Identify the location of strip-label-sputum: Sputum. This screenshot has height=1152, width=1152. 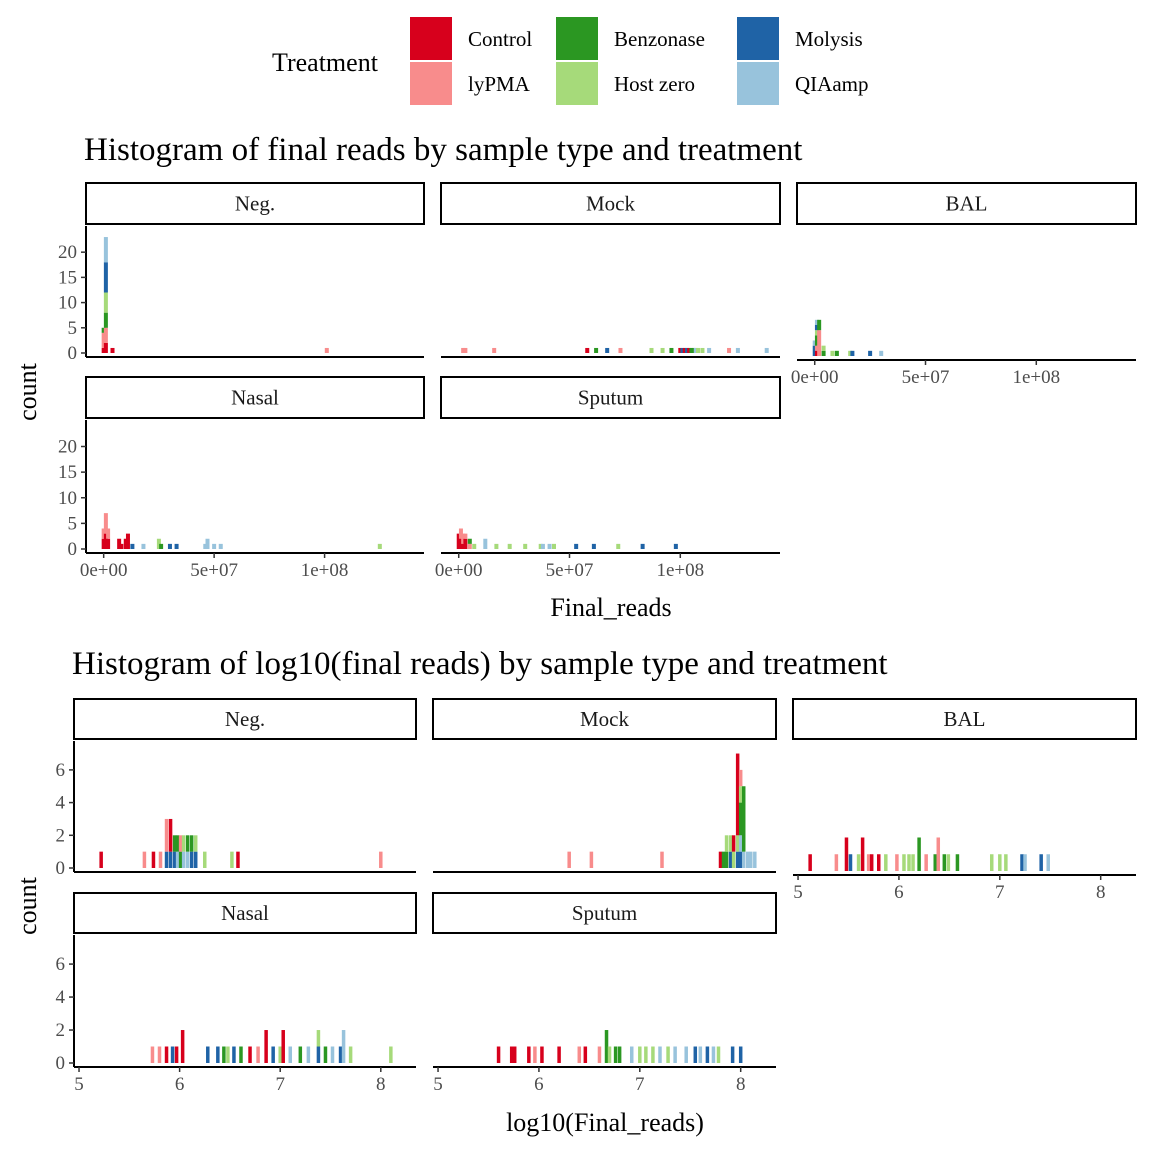
(610, 398).